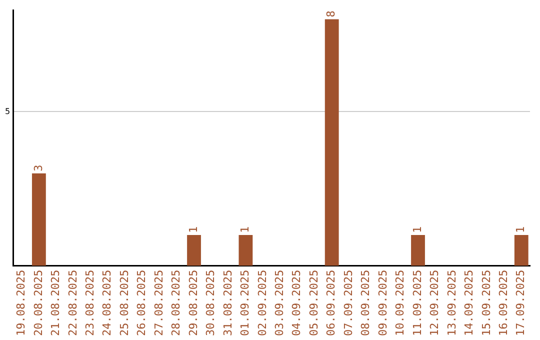  I want to click on y-tick-label: 5, so click(7, 111).